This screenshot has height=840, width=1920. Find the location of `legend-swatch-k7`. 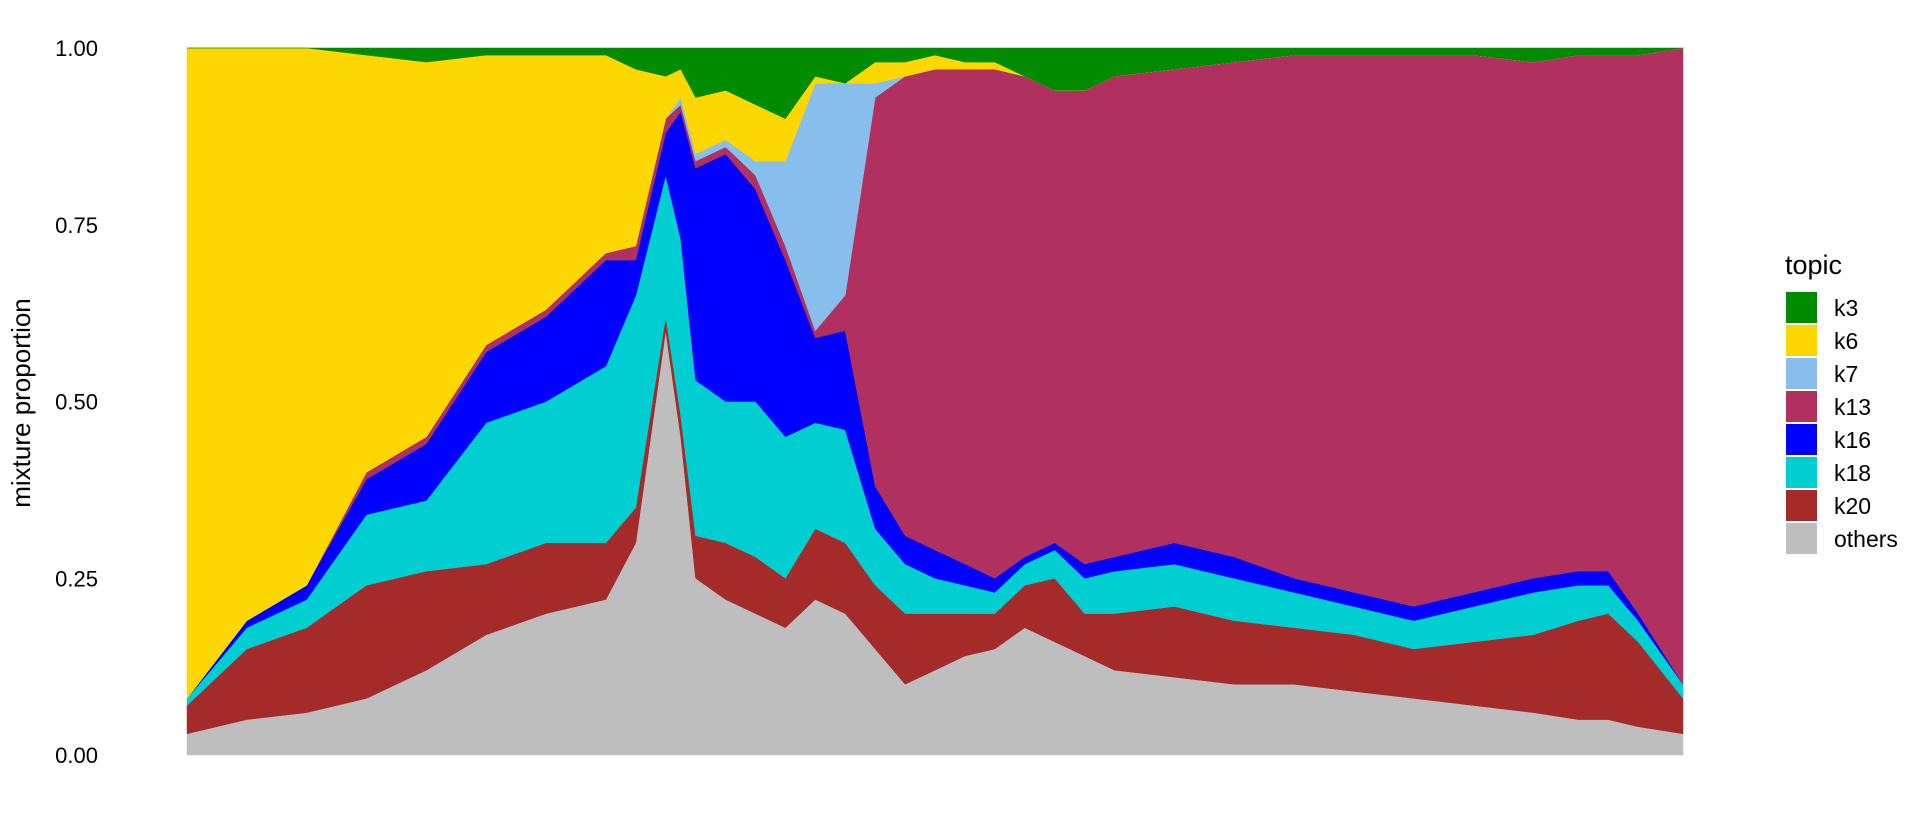

legend-swatch-k7 is located at coordinates (1801, 373).